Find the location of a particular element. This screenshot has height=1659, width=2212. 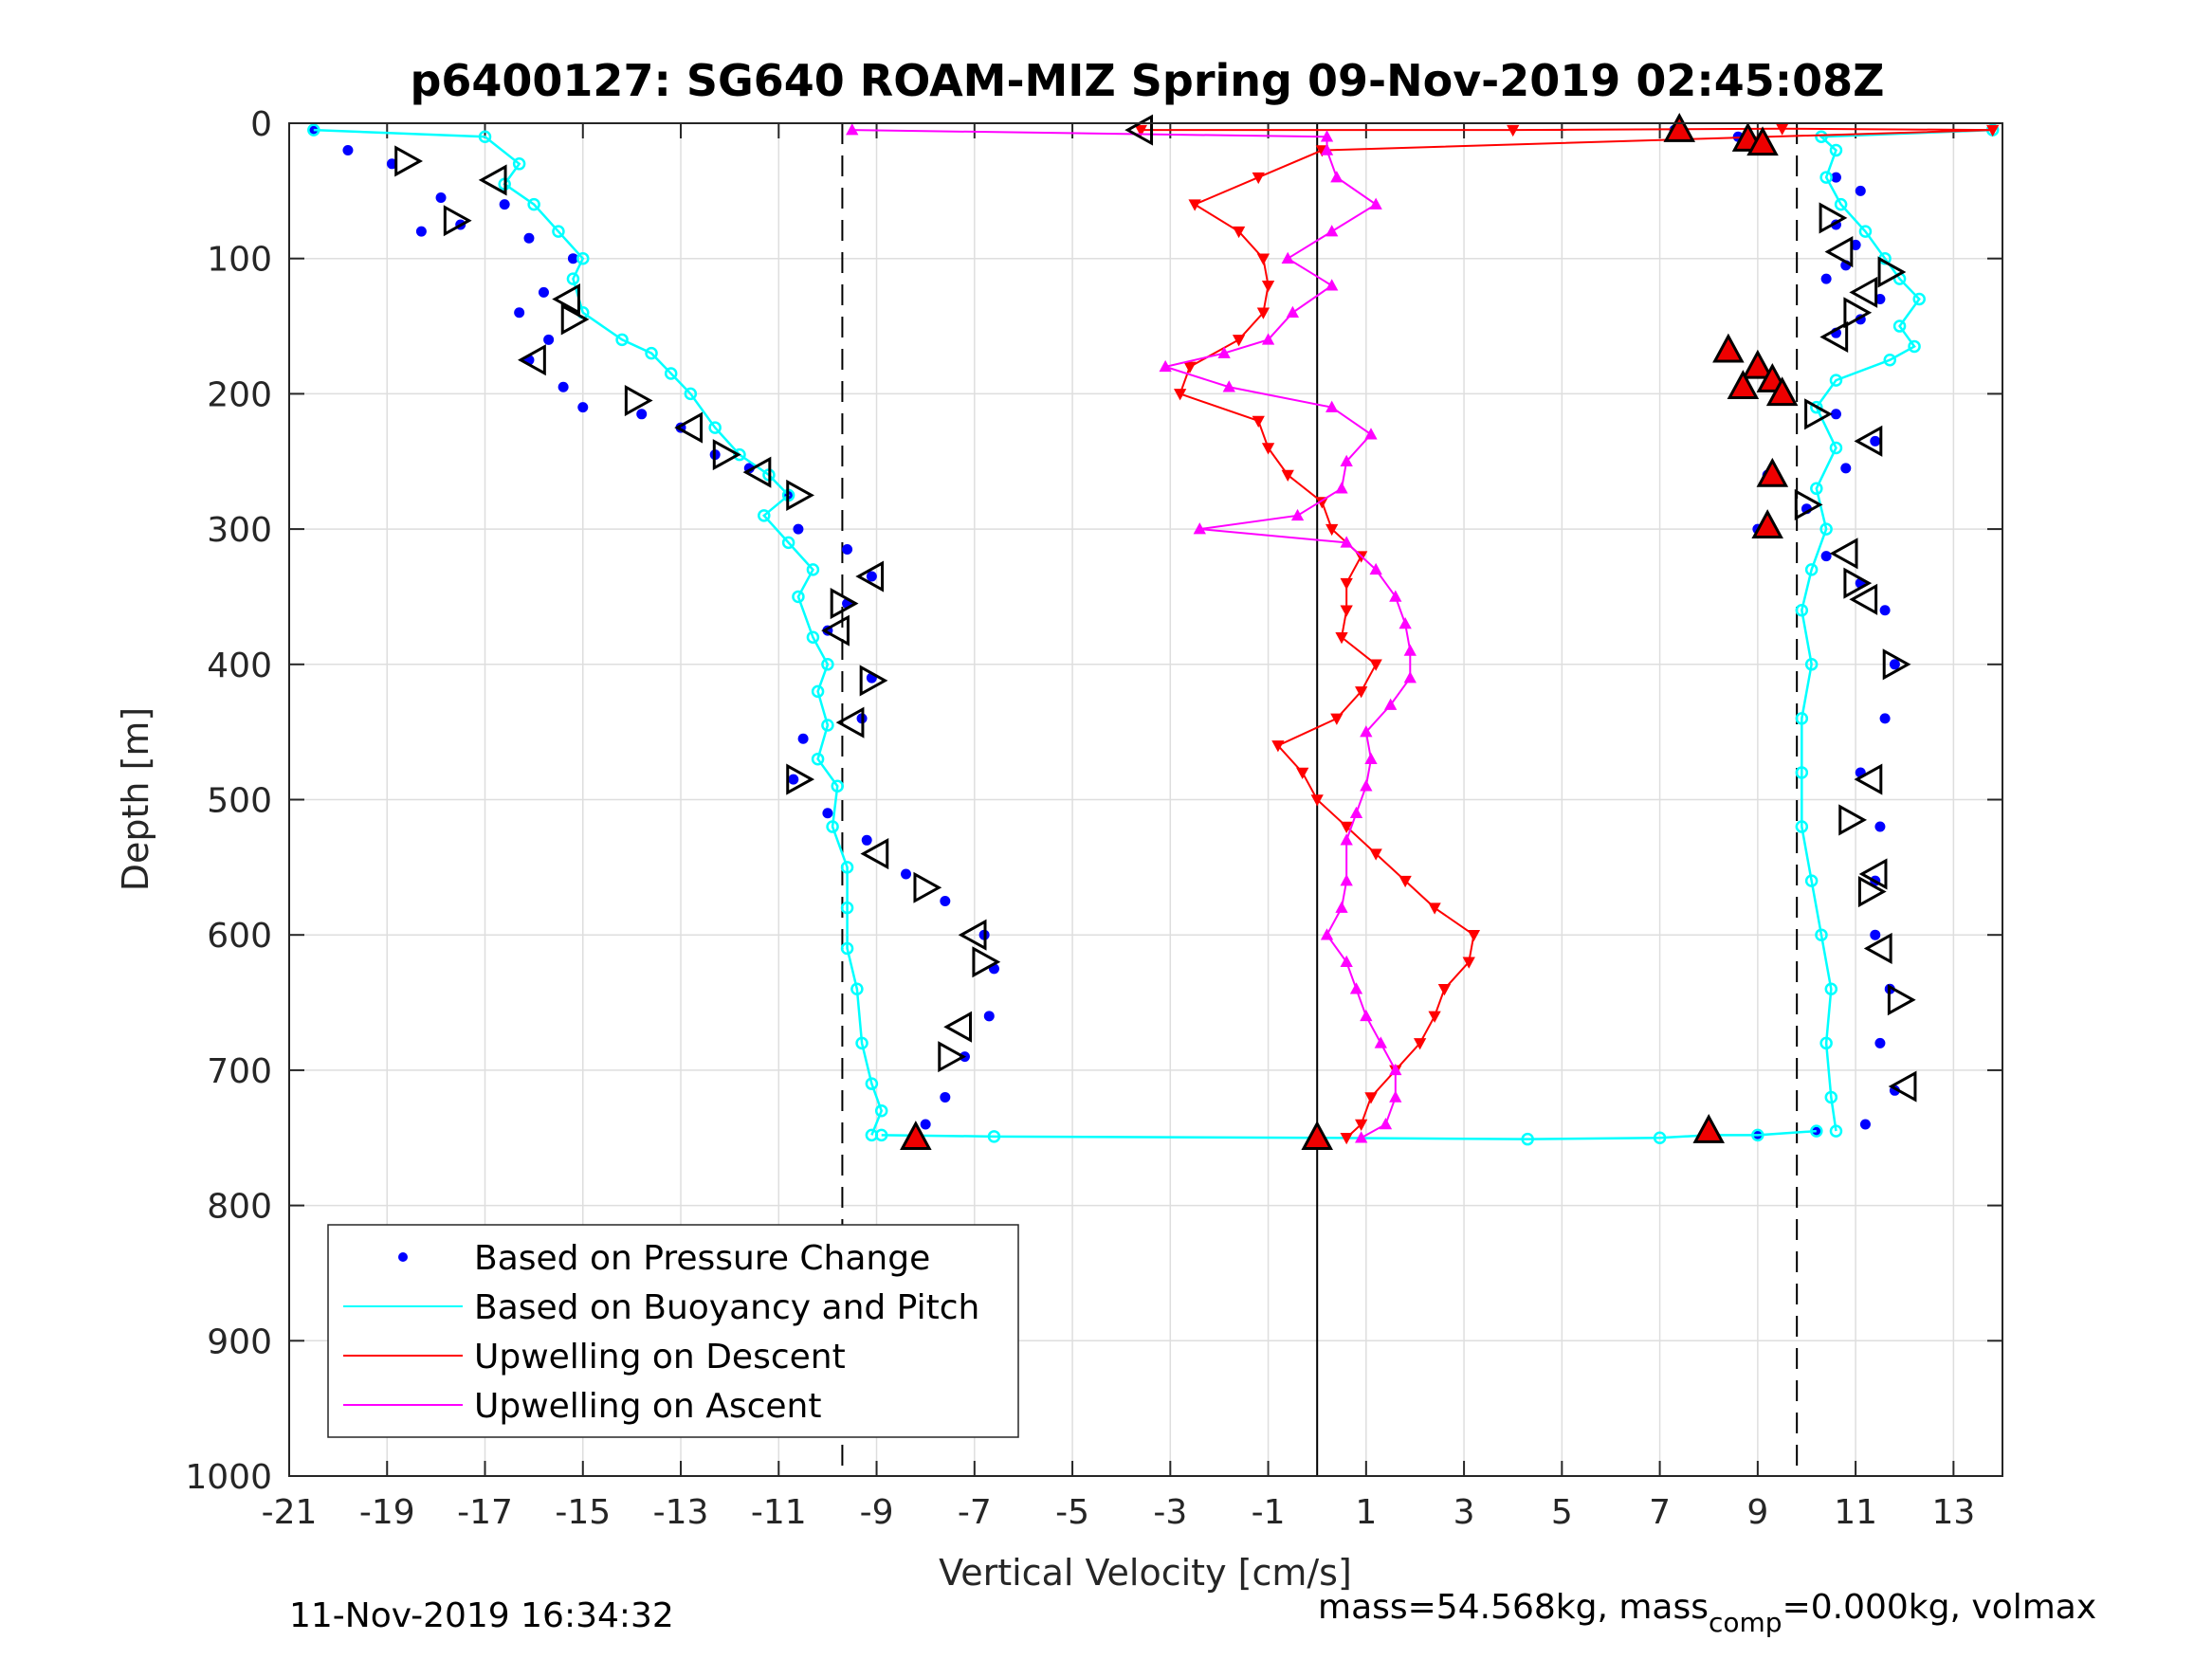

y-tick-label: 500 is located at coordinates (239, 801).